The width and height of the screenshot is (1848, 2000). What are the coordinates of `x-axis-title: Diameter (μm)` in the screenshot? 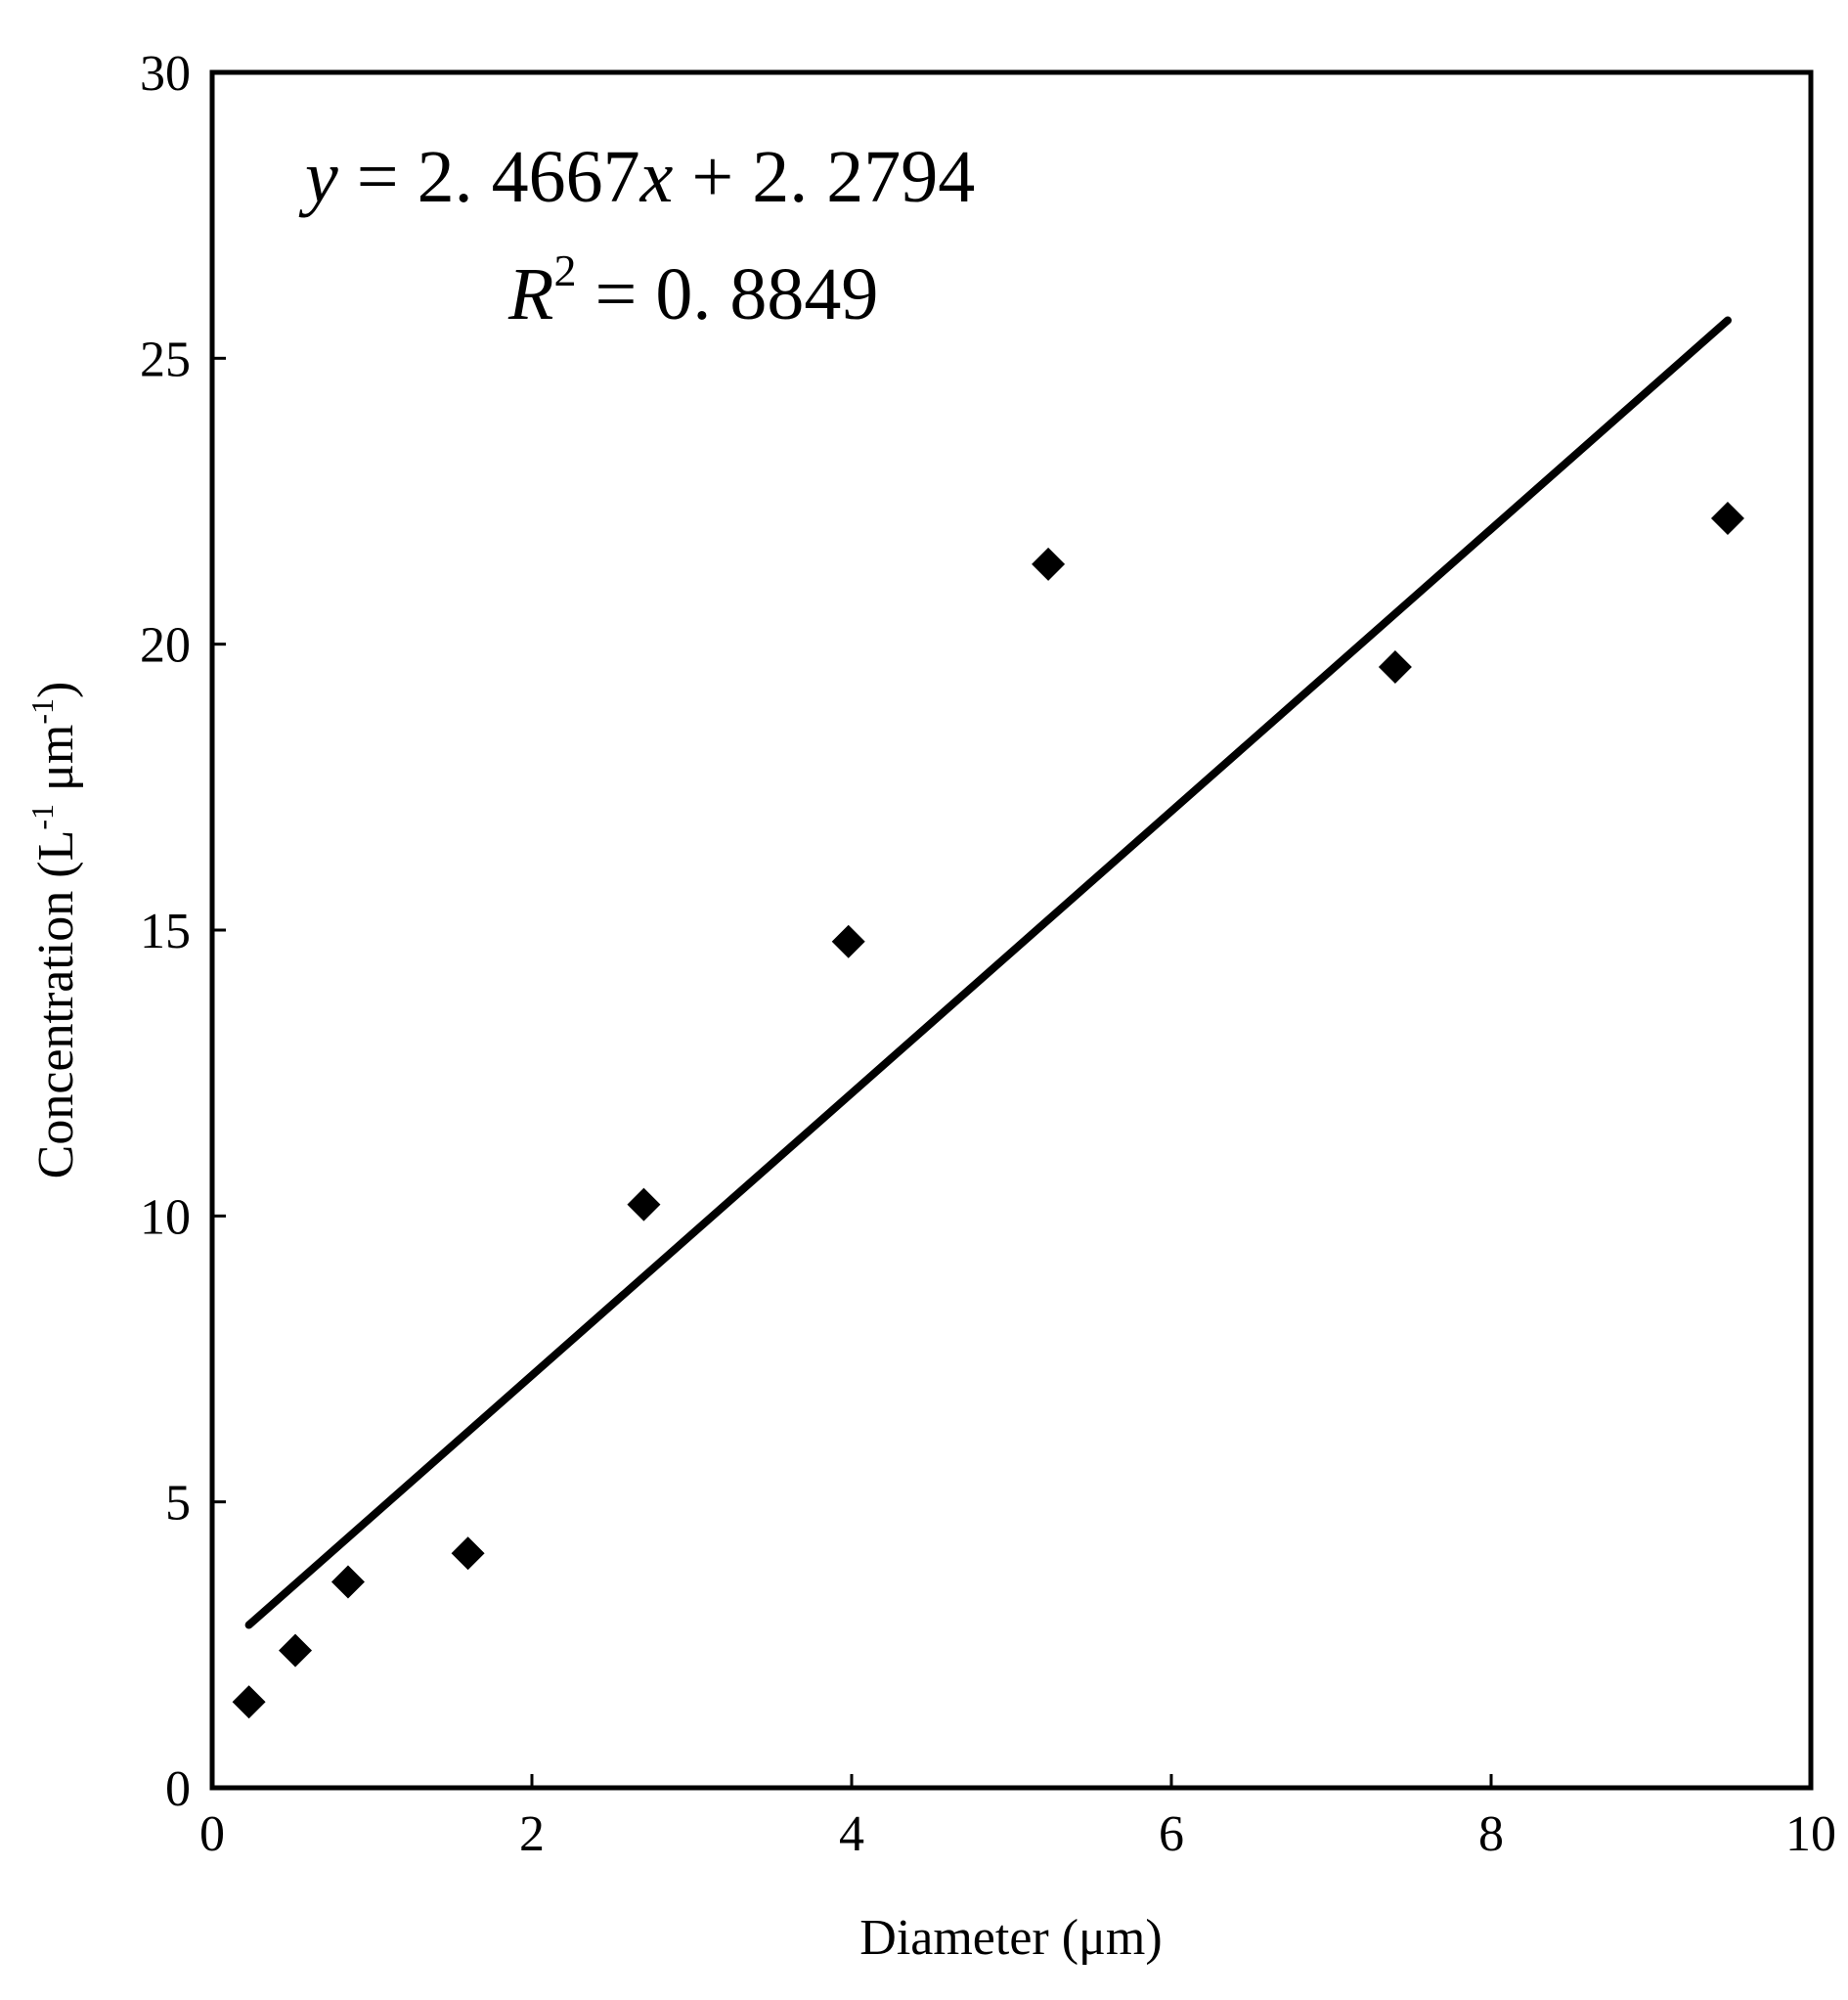 It's located at (1010, 1938).